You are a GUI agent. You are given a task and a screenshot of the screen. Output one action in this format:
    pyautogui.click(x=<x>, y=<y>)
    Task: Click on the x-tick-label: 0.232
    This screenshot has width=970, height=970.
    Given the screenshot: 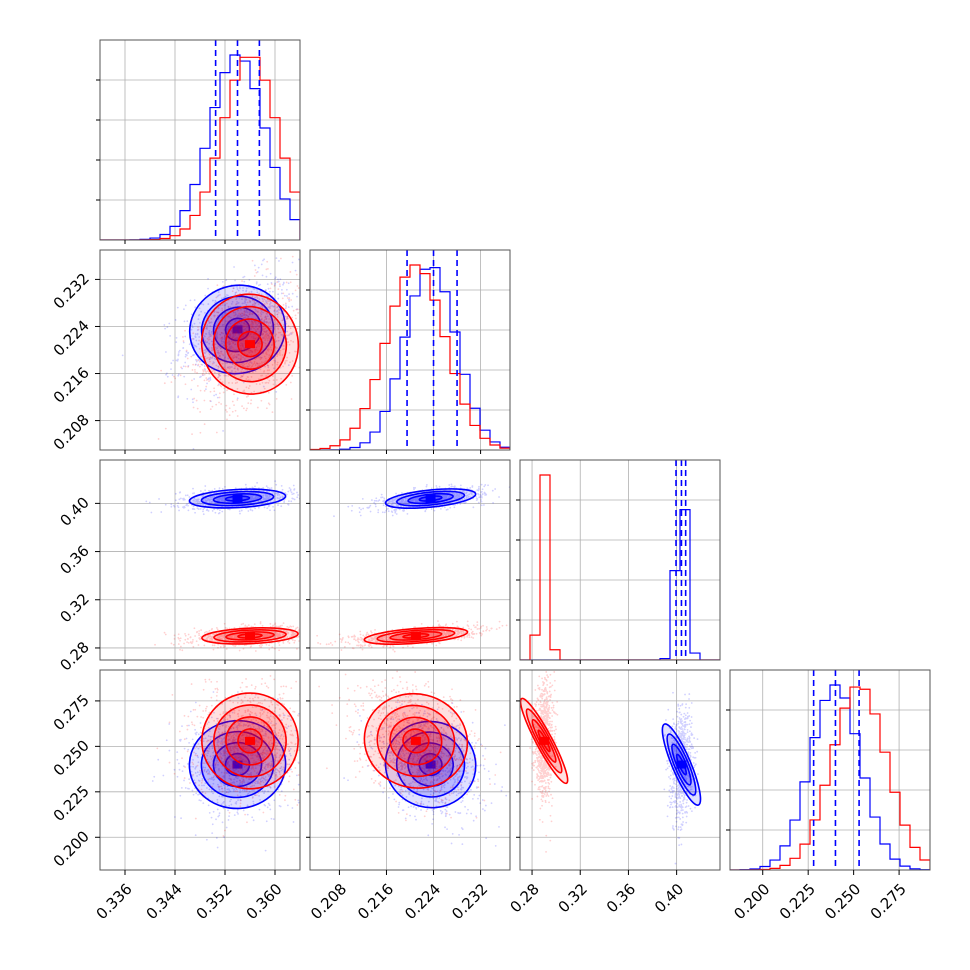 What is the action you would take?
    pyautogui.click(x=469, y=901)
    